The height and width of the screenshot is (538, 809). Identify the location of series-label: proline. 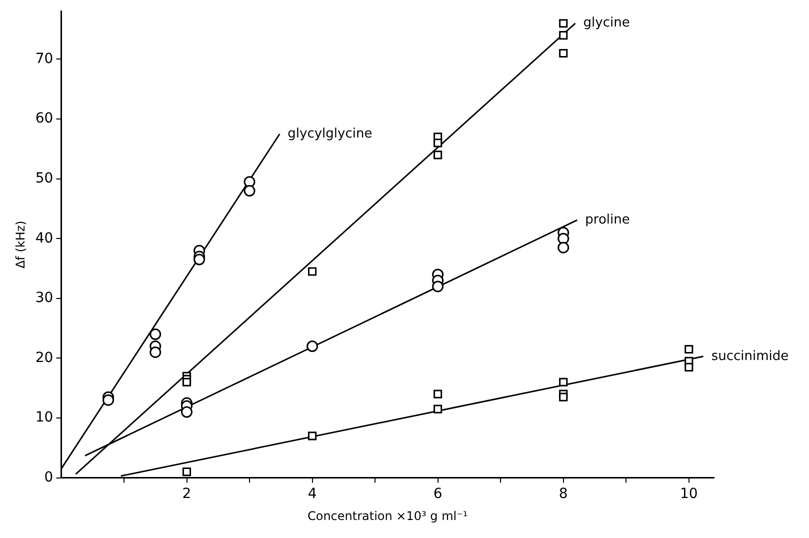
(607, 220).